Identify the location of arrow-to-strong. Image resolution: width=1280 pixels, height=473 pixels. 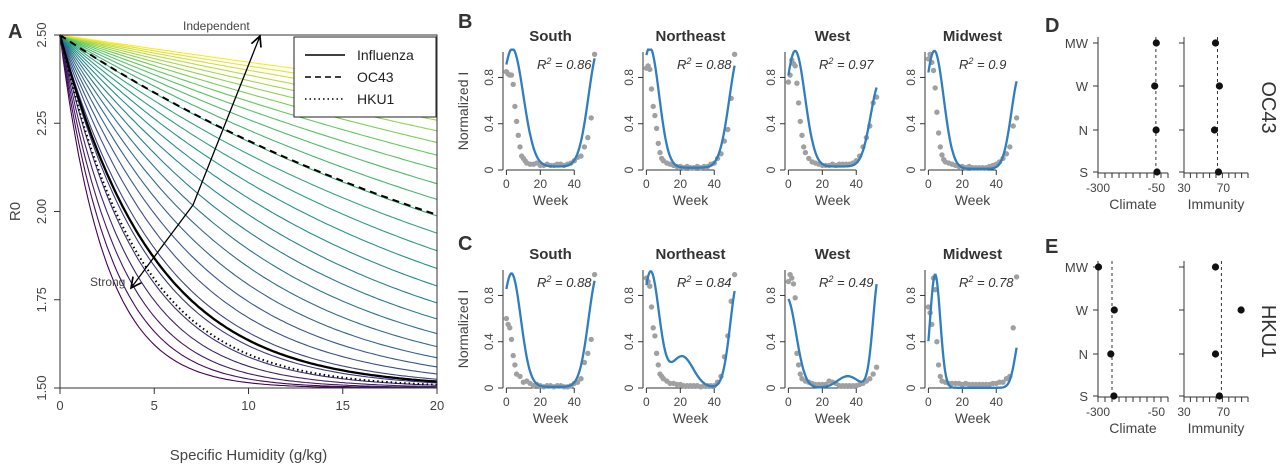
(162, 246).